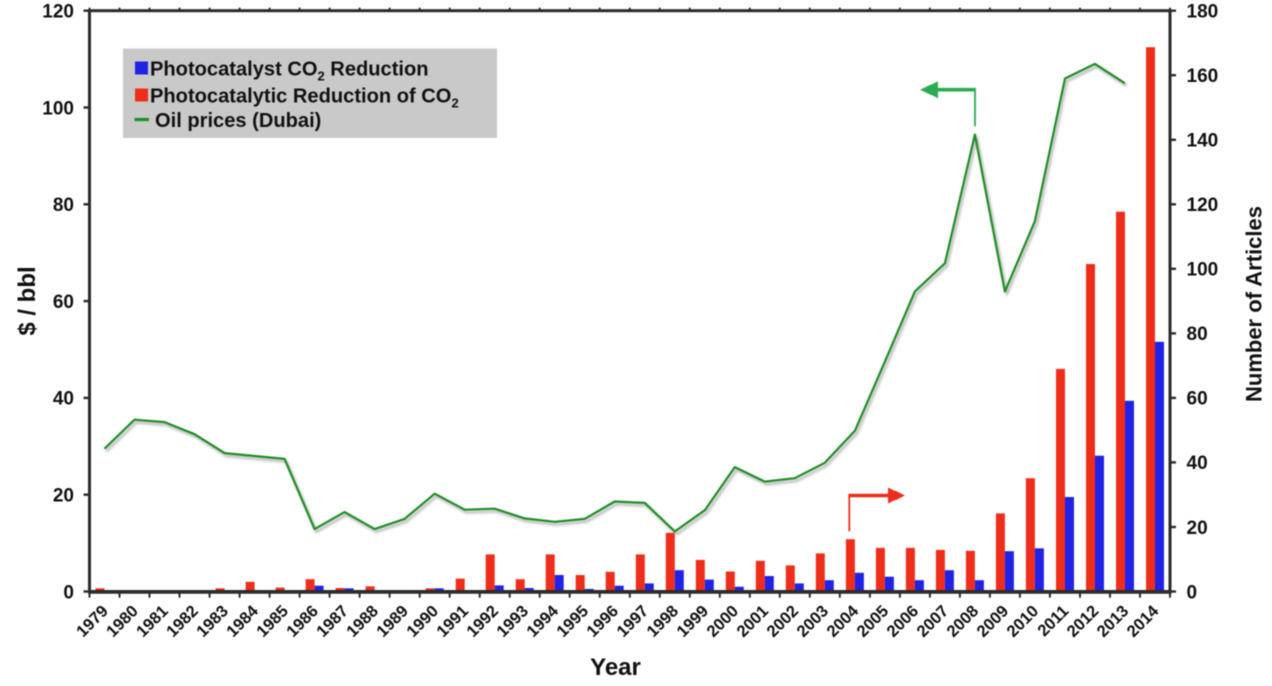  I want to click on svg-text: Oil prices (Dubai), so click(238, 121).